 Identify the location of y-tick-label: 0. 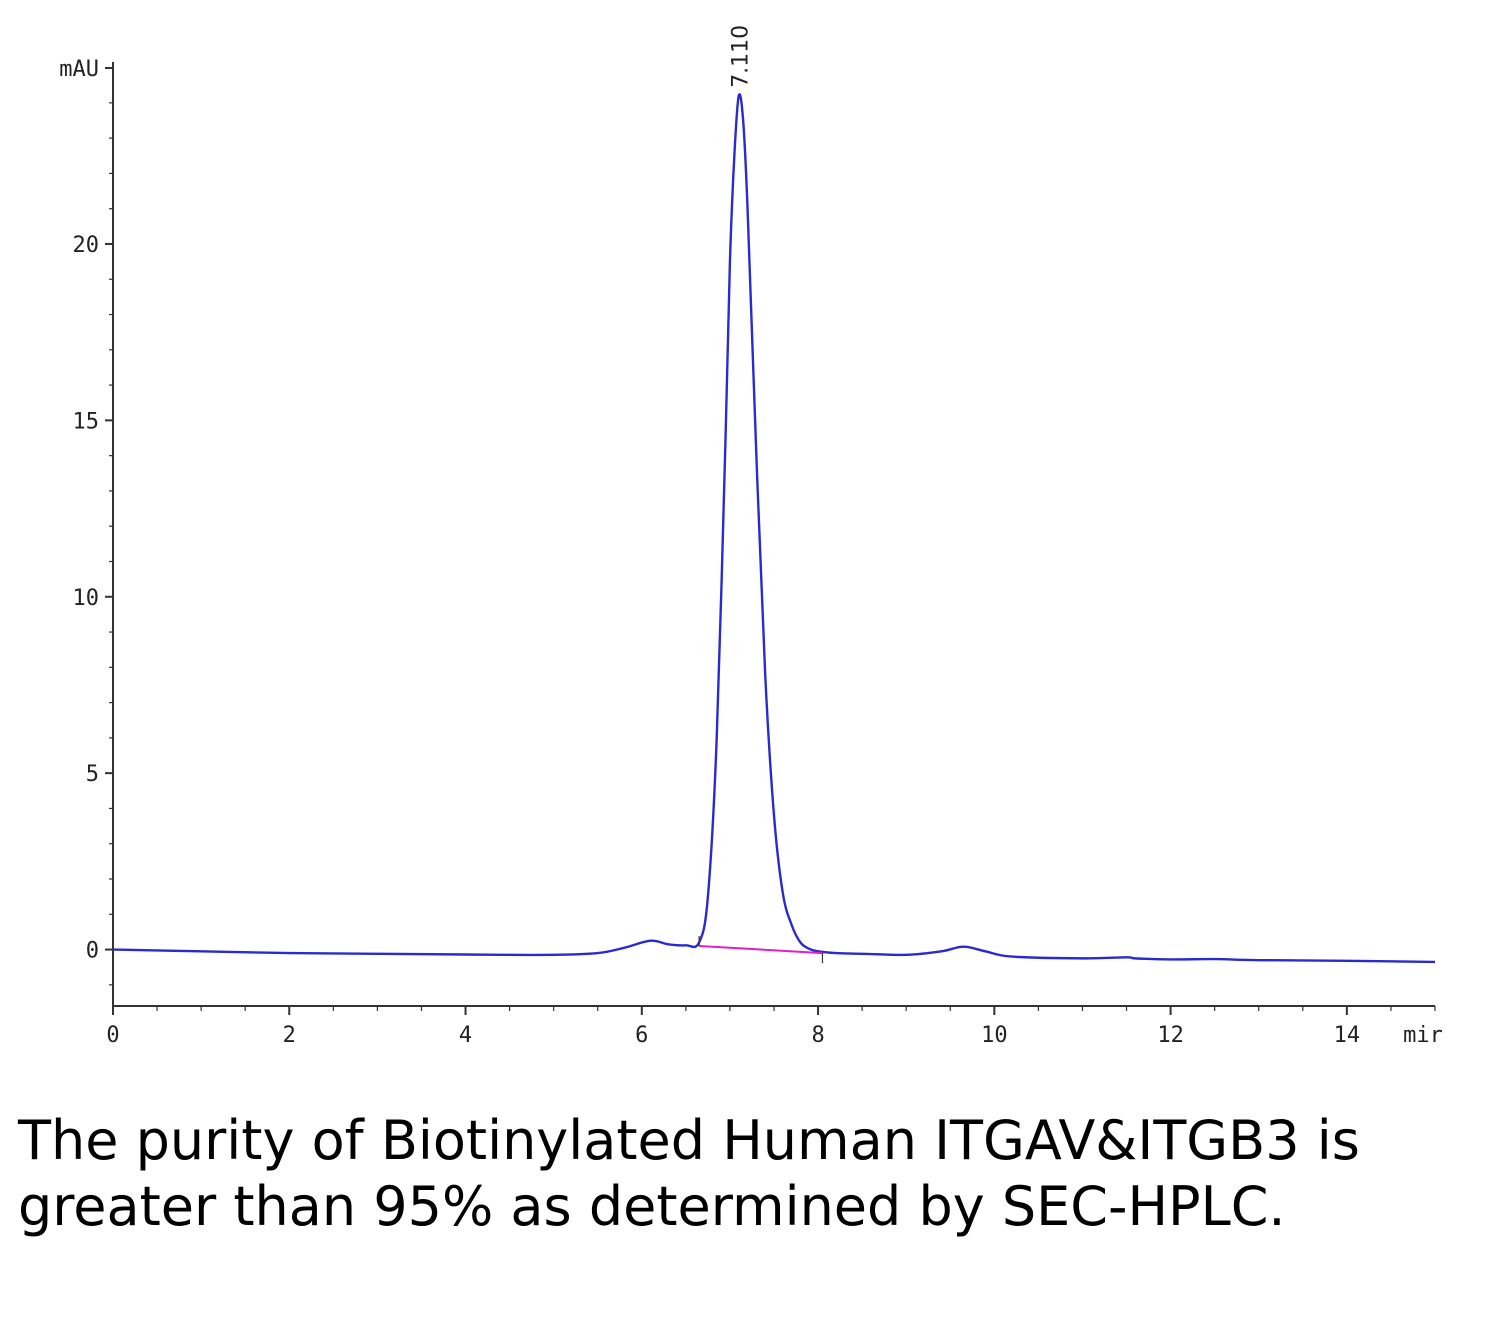
(92, 951).